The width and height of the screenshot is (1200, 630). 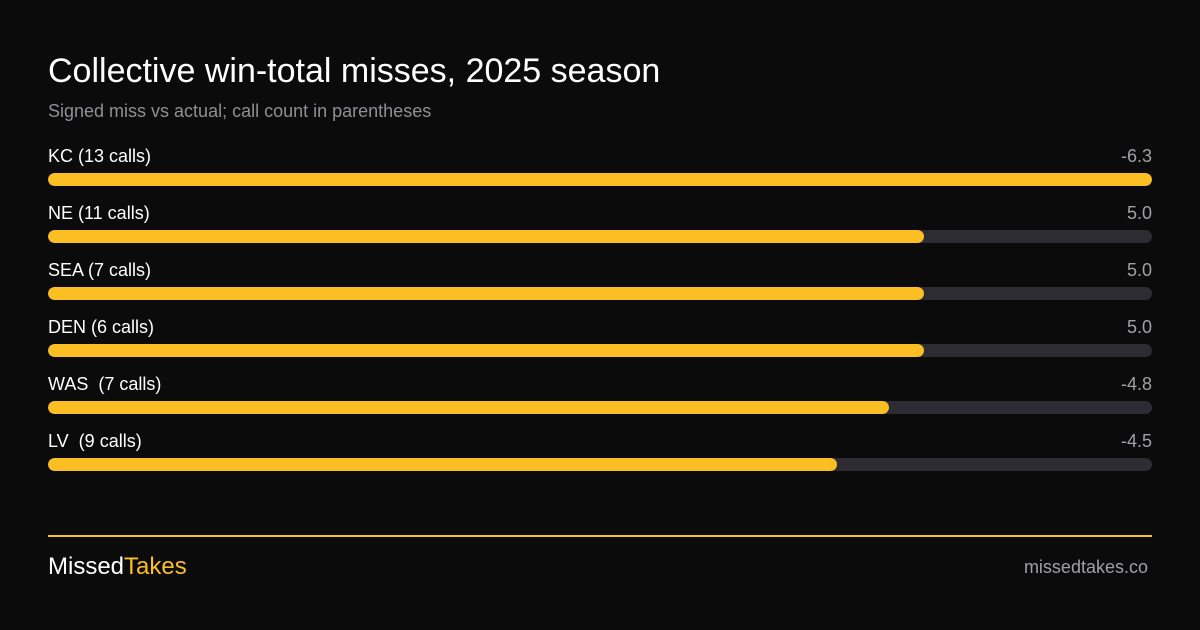 I want to click on bar-value-label: -6.3, so click(x=1136, y=156).